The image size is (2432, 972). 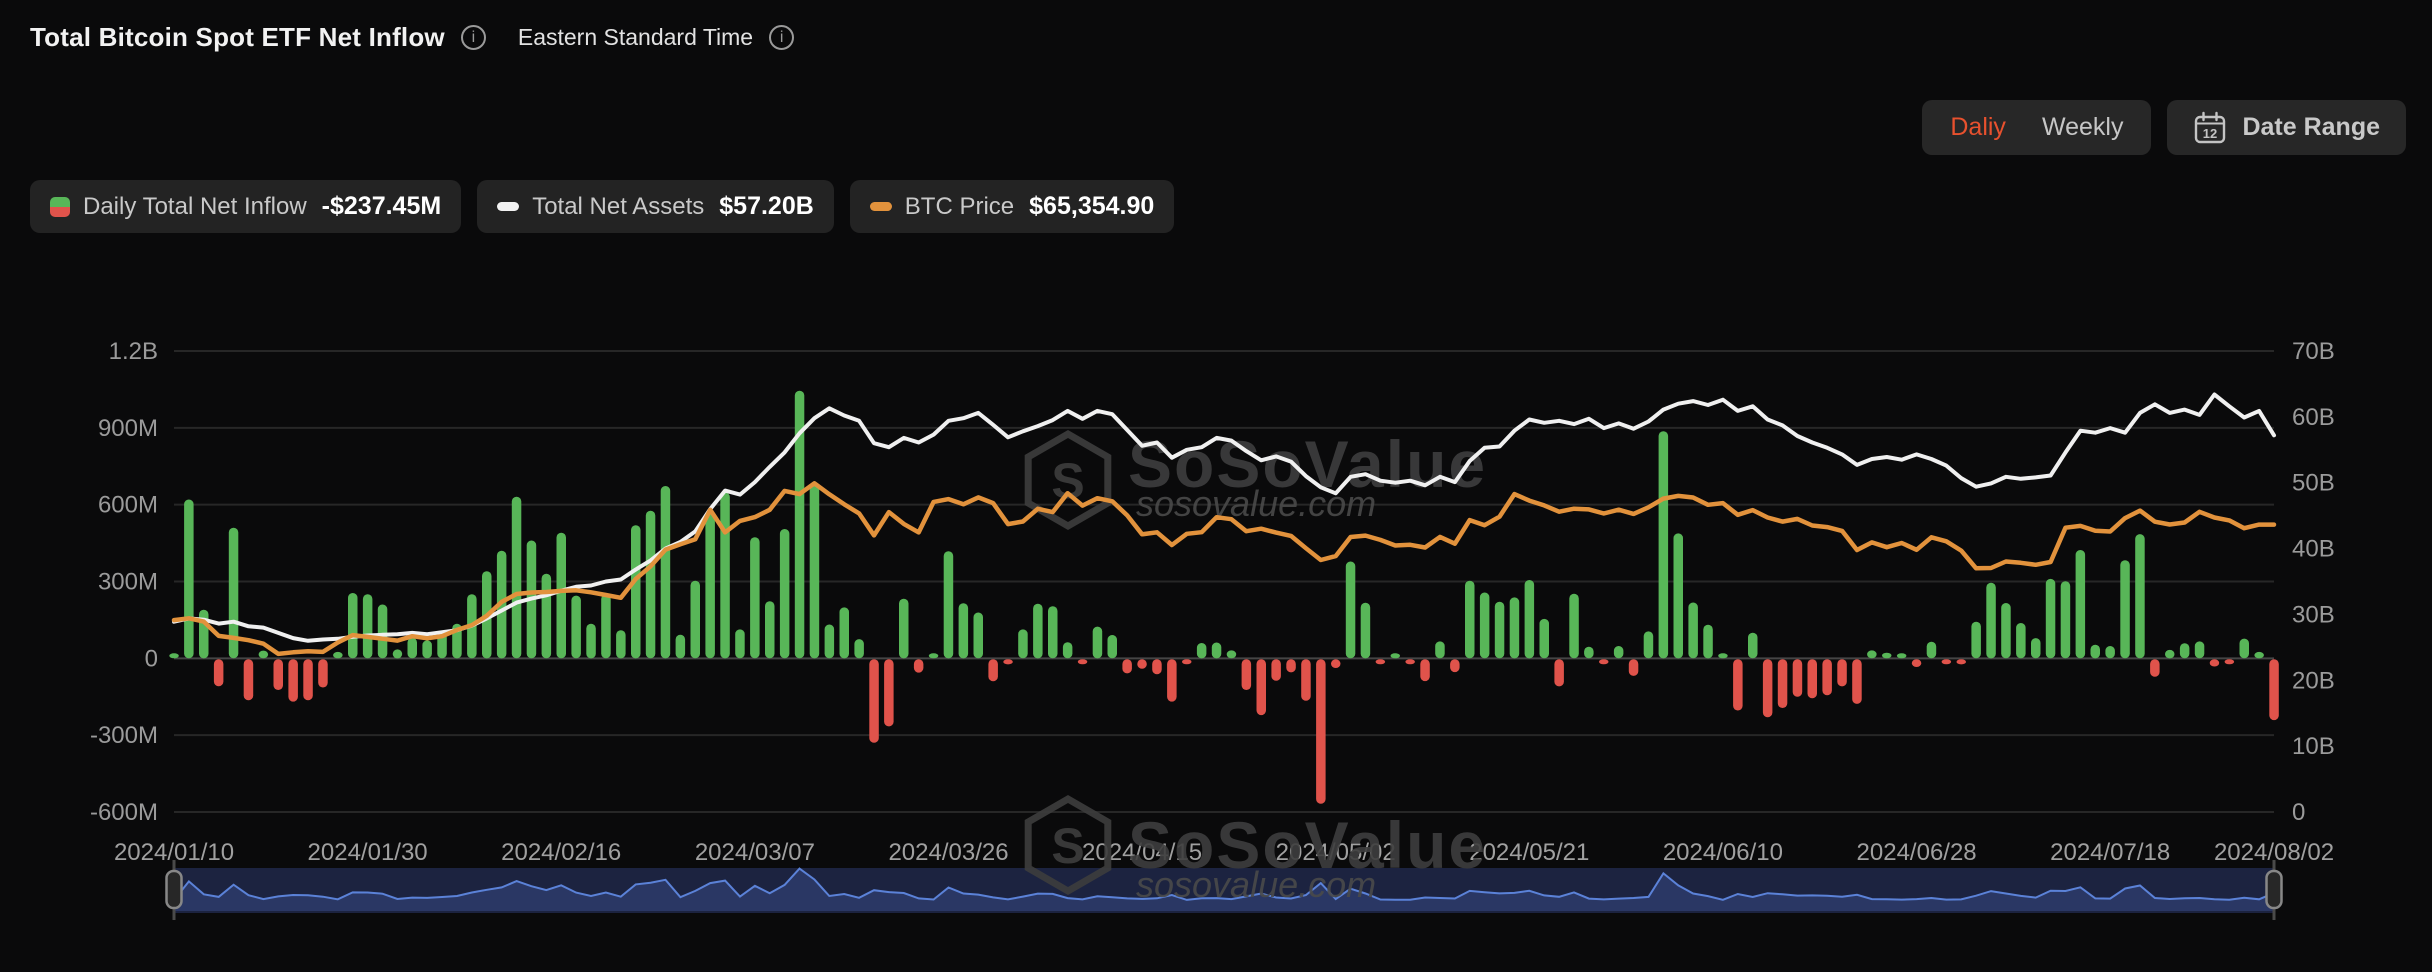 I want to click on svg-text: 2024/05/02, so click(x=1336, y=852).